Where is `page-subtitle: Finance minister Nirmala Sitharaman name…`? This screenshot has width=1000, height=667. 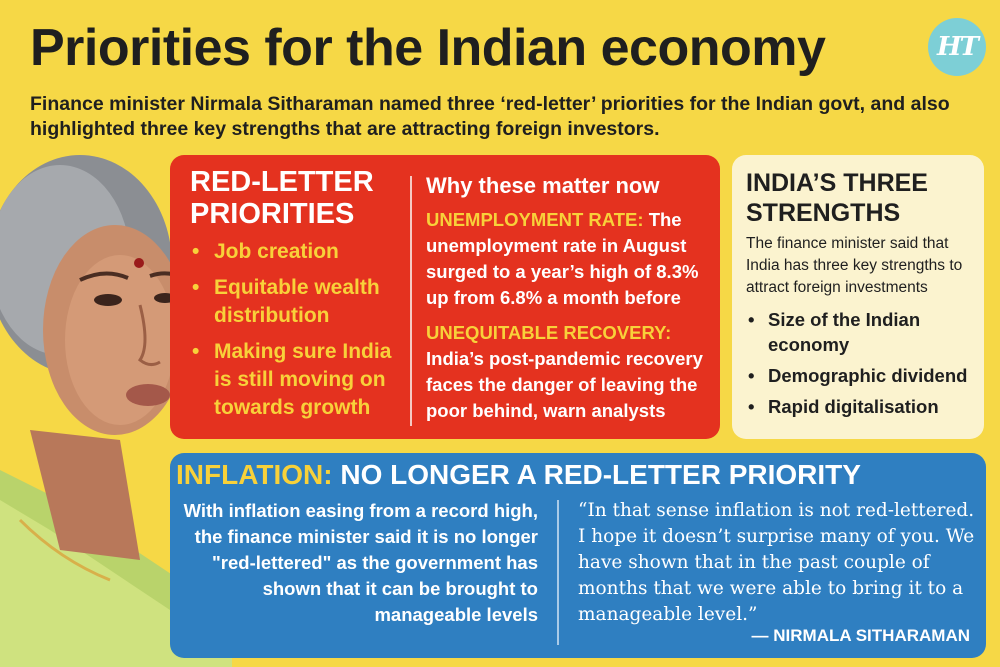
page-subtitle: Finance minister Nirmala Sitharaman name… is located at coordinates (490, 116).